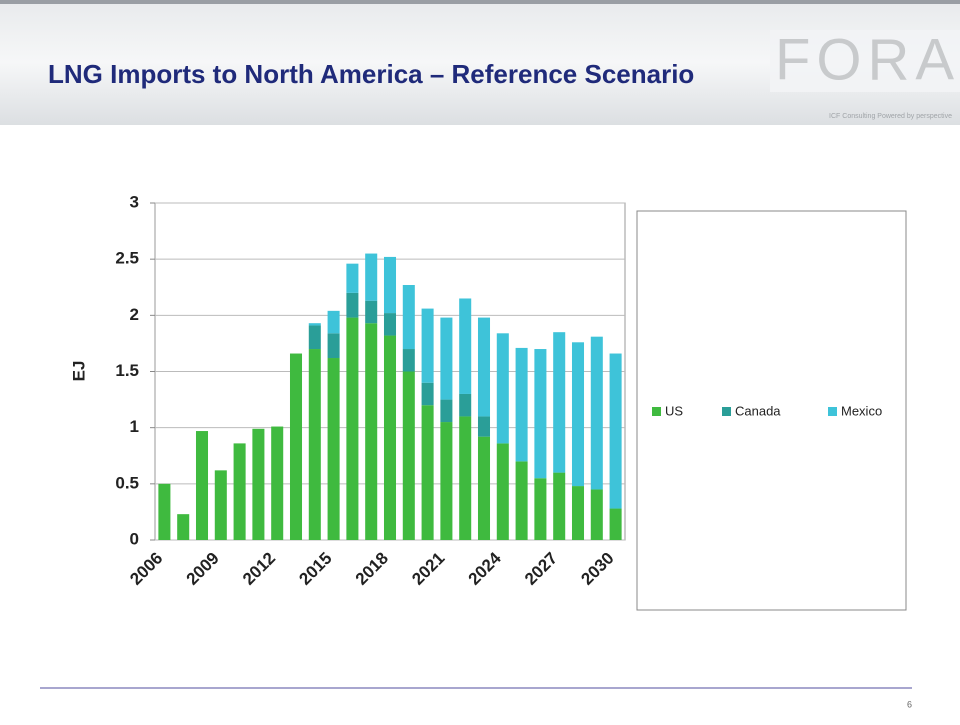 The height and width of the screenshot is (725, 960). I want to click on y-tick-label: 2, so click(134, 314).